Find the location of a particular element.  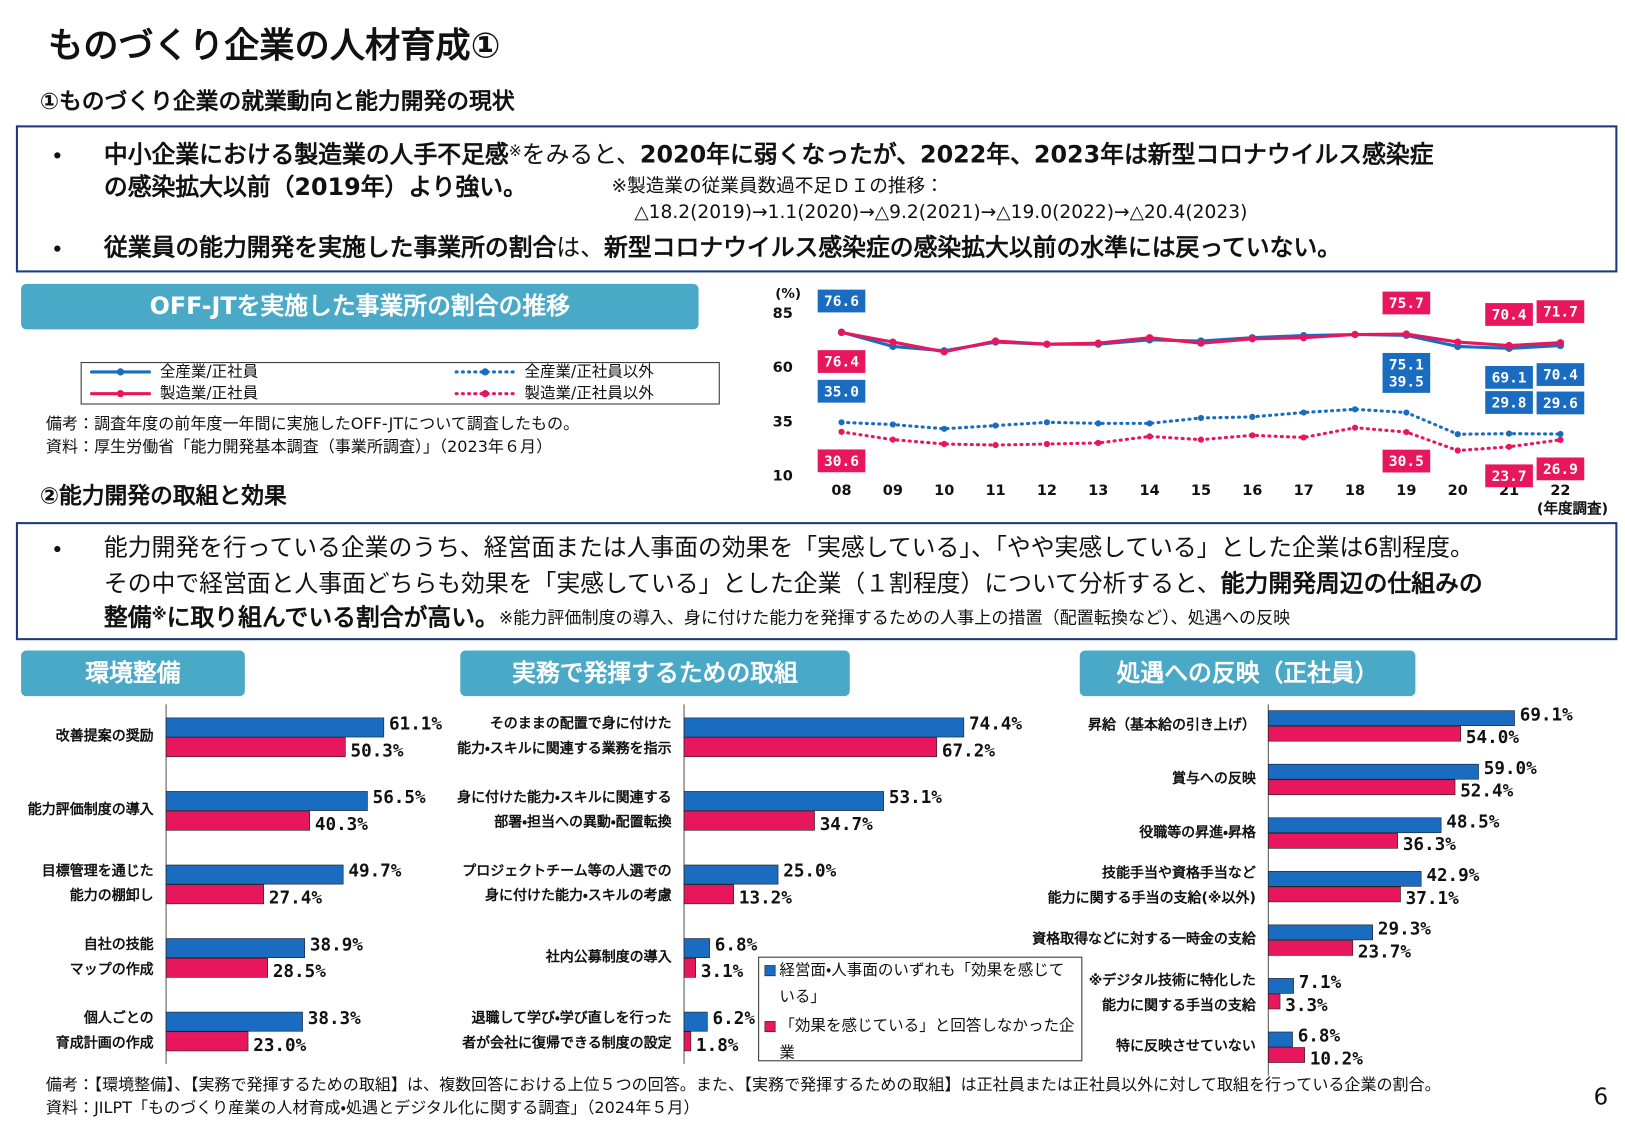

x-tick-label: 19 is located at coordinates (1406, 491).